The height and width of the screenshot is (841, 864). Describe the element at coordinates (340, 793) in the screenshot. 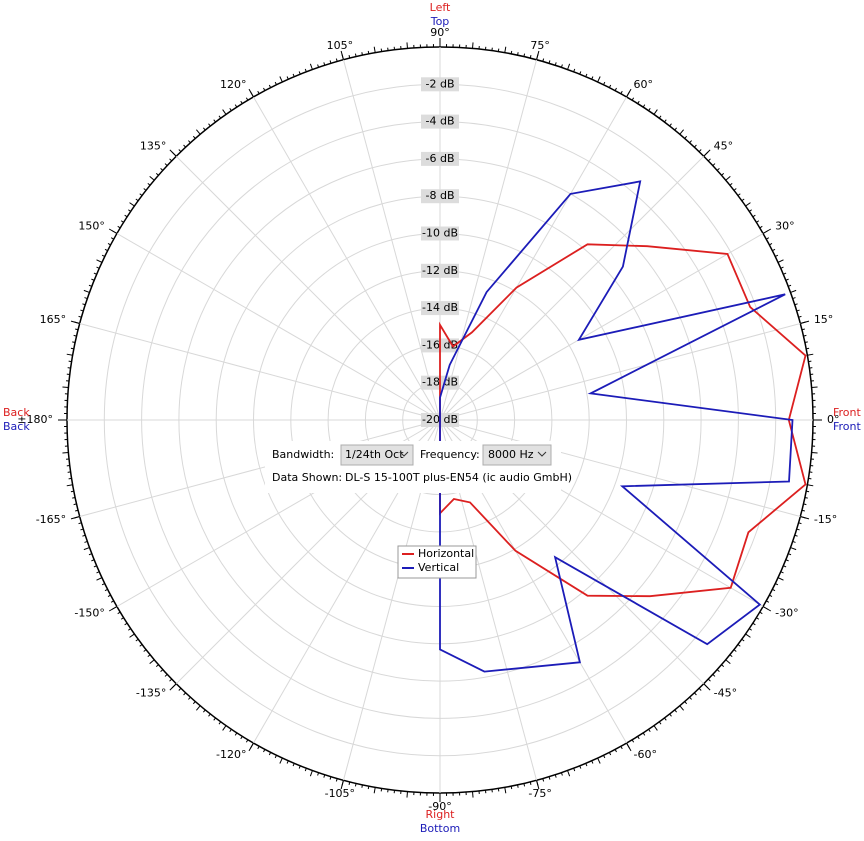

I see `theta-tick-label: -105°` at that location.